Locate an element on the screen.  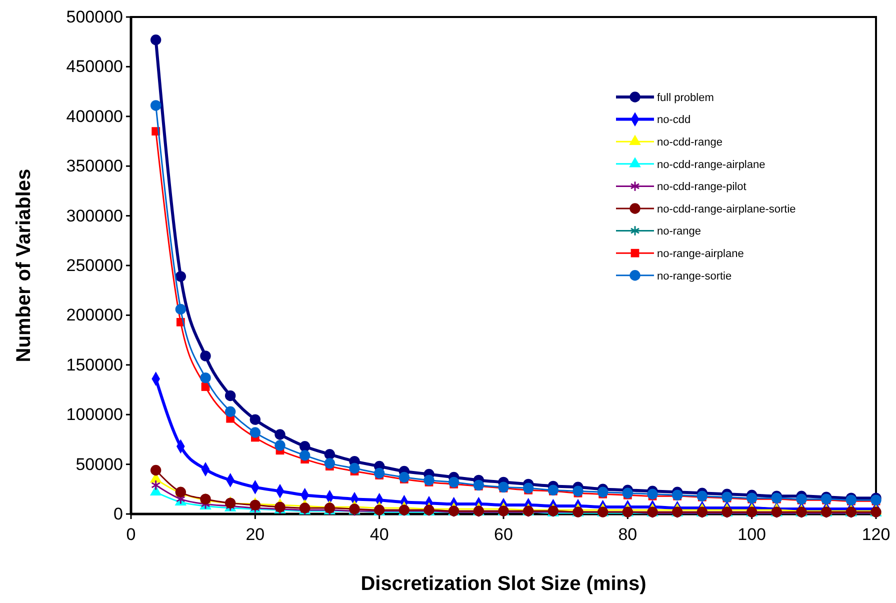
x-tick-label: 40 is located at coordinates (379, 534).